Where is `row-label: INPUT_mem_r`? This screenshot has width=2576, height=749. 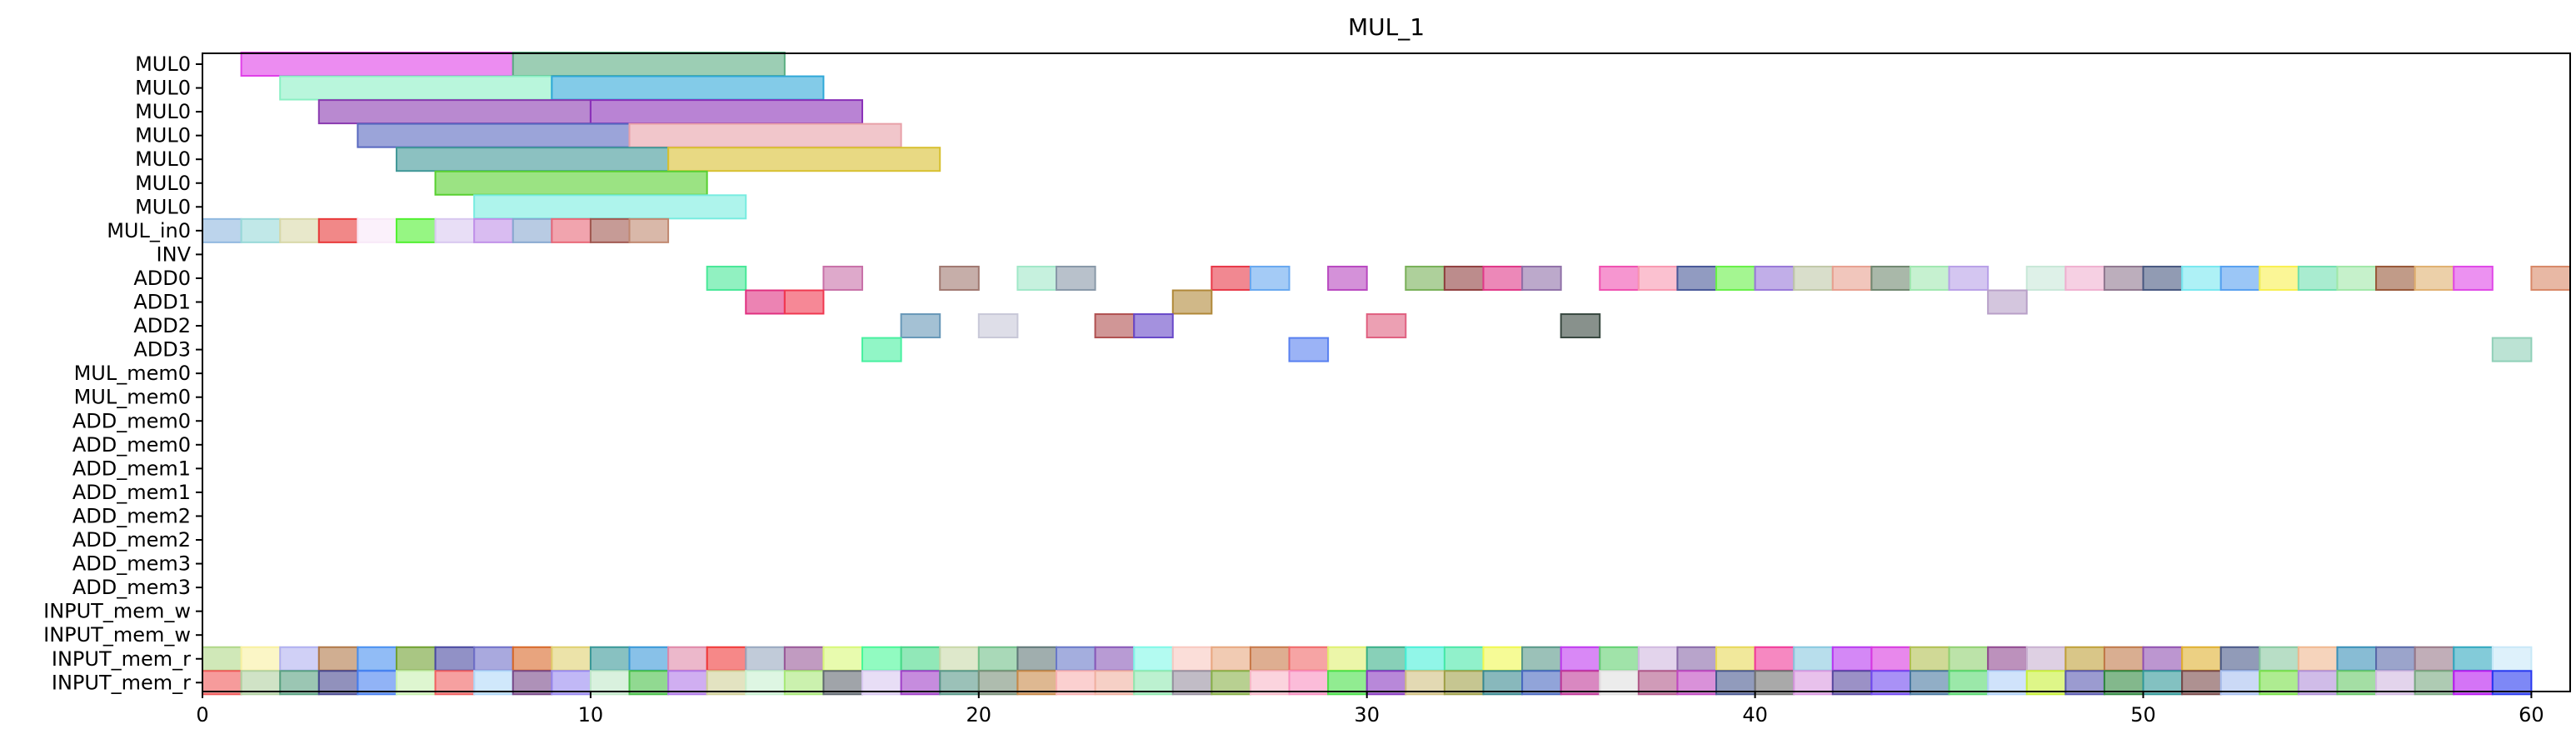
row-label: INPUT_mem_r is located at coordinates (121, 659).